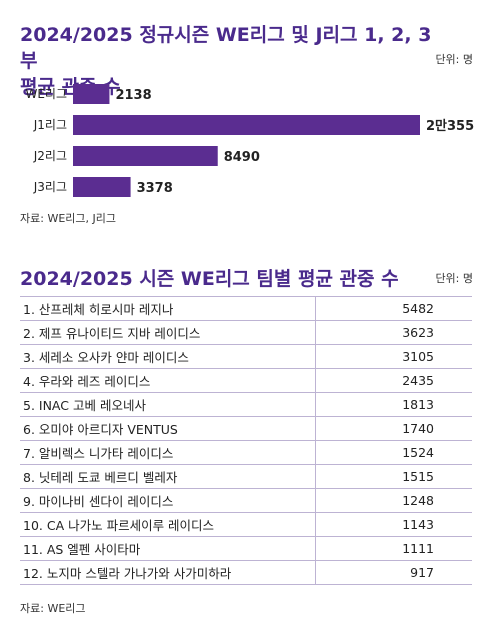 This screenshot has width=490, height=624. I want to click on table-row: 2. 제프 유나이티드 지바 레이디스 3623, so click(246, 332).